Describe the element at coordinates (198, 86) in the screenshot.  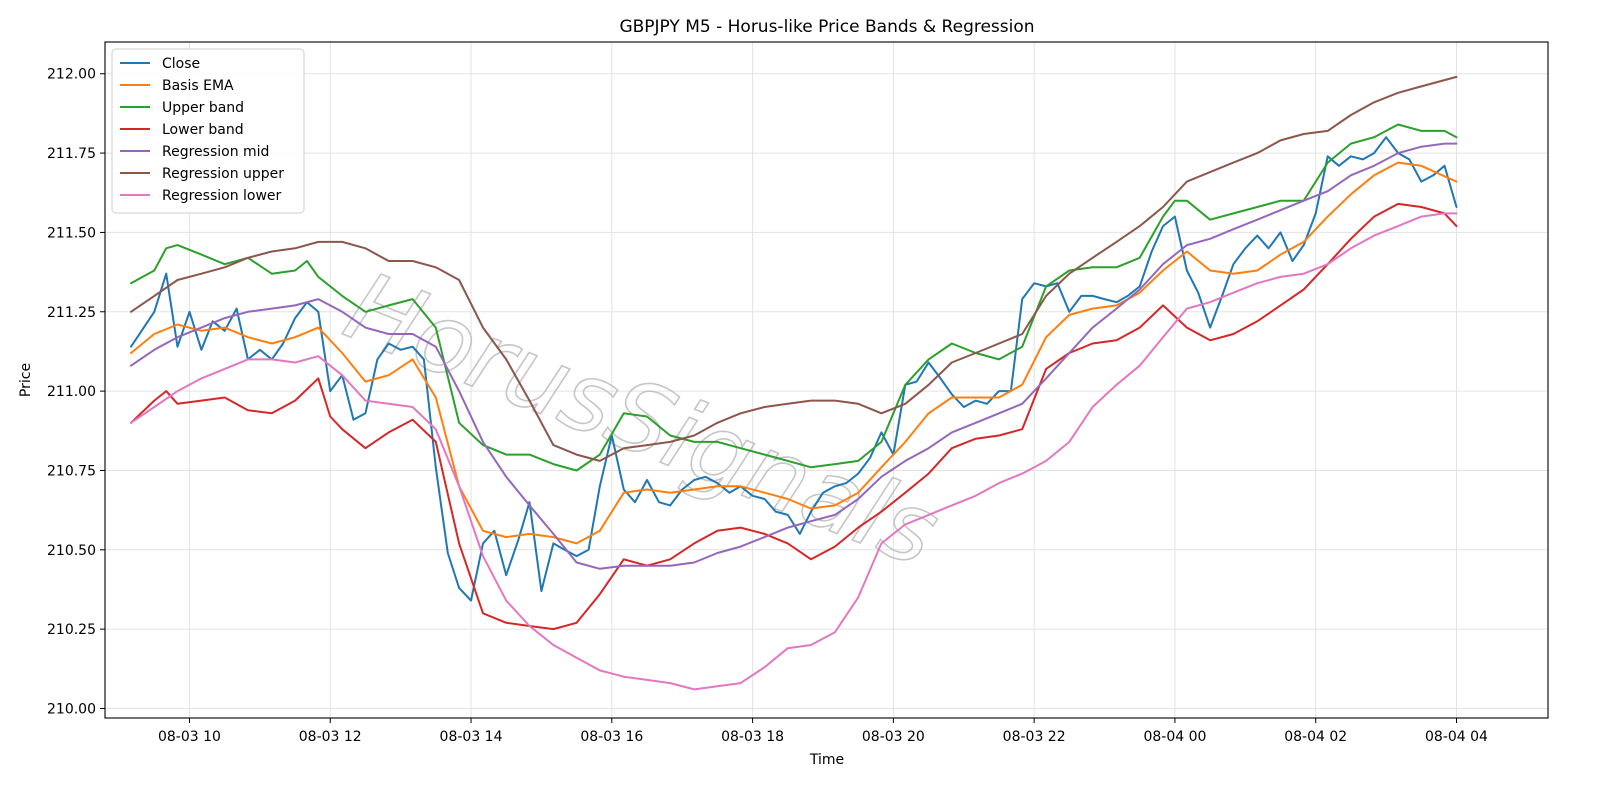
I see `legend-label: Basis EMA` at that location.